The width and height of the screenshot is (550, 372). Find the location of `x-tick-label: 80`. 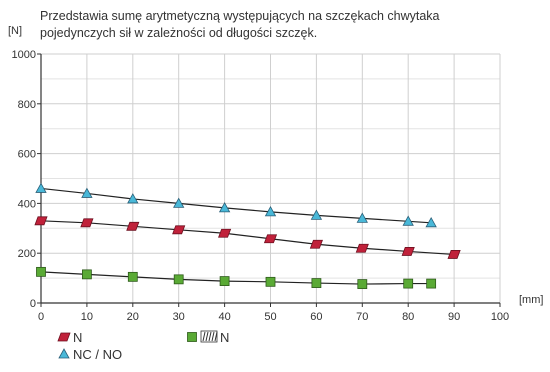

x-tick-label: 80 is located at coordinates (408, 317).